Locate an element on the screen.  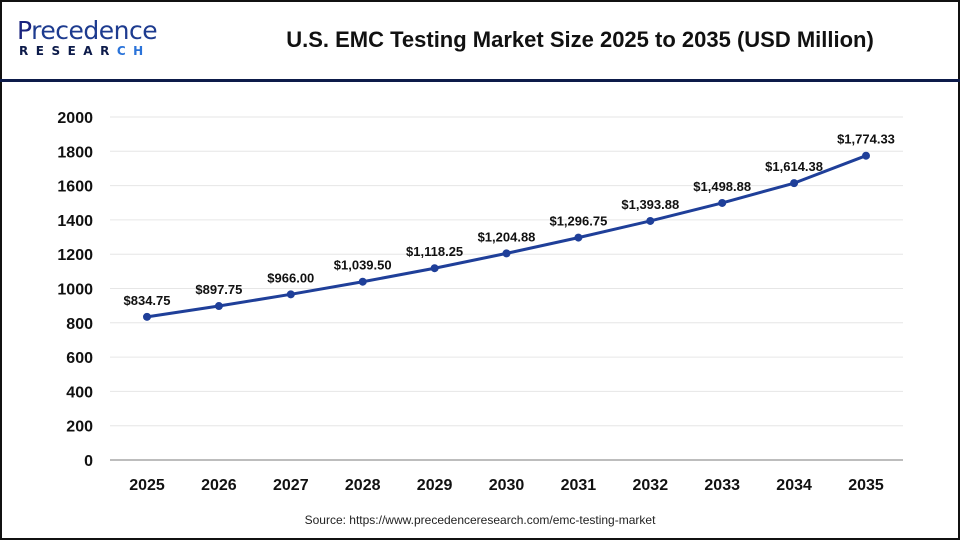
data-label: $1,039.50 is located at coordinates (363, 265).